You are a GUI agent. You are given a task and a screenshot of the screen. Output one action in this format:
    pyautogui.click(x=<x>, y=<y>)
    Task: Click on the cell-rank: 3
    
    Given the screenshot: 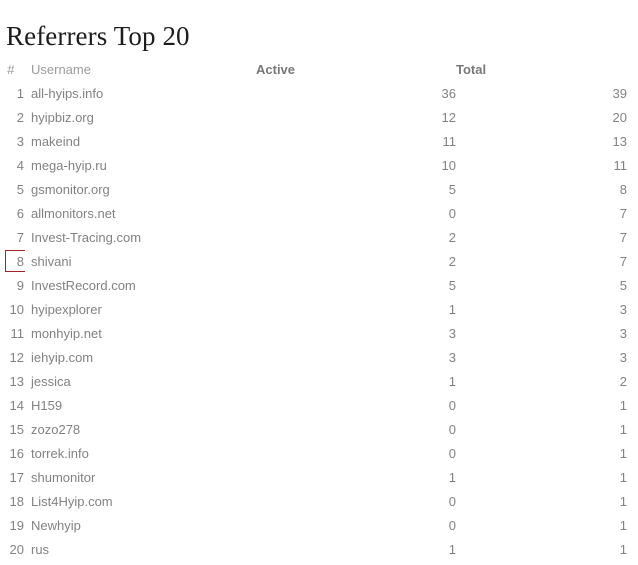 What is the action you would take?
    pyautogui.click(x=20, y=141)
    